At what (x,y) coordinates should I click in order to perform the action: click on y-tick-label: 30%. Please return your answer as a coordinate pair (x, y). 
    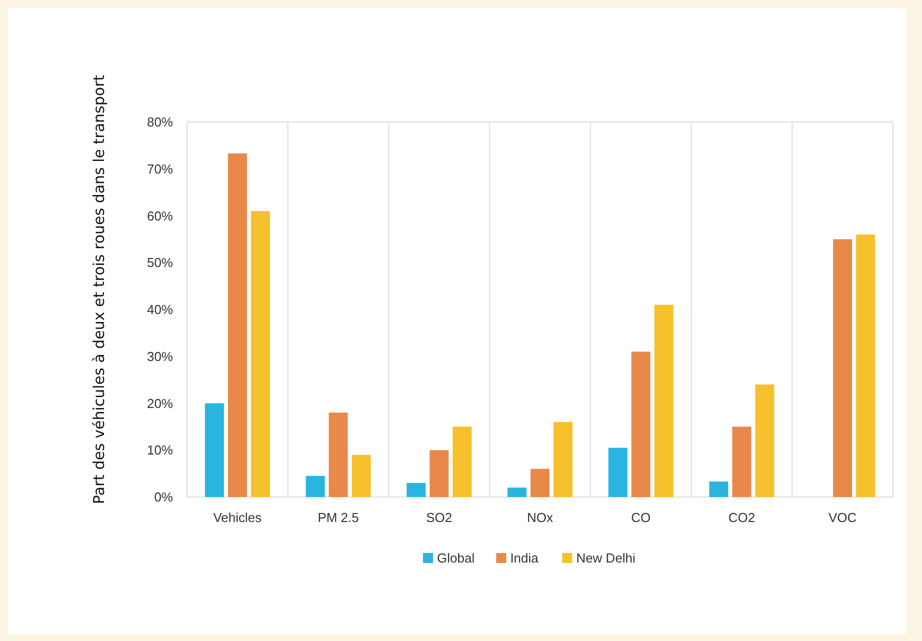
    Looking at the image, I should click on (160, 356).